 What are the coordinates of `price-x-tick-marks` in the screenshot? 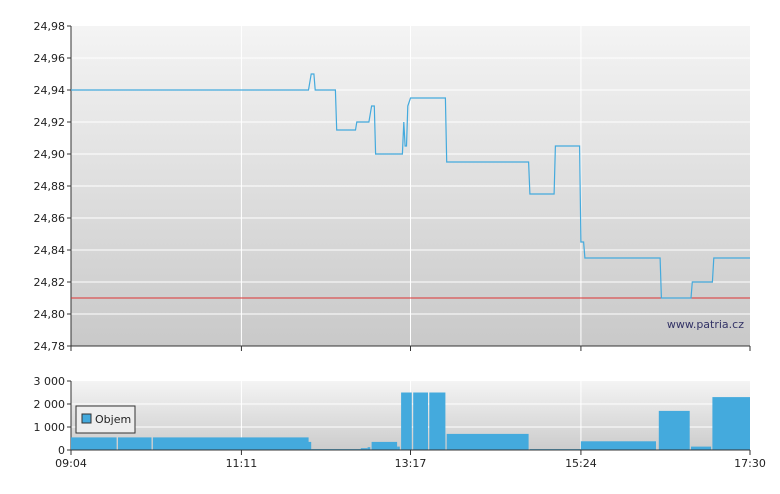 It's located at (410, 348).